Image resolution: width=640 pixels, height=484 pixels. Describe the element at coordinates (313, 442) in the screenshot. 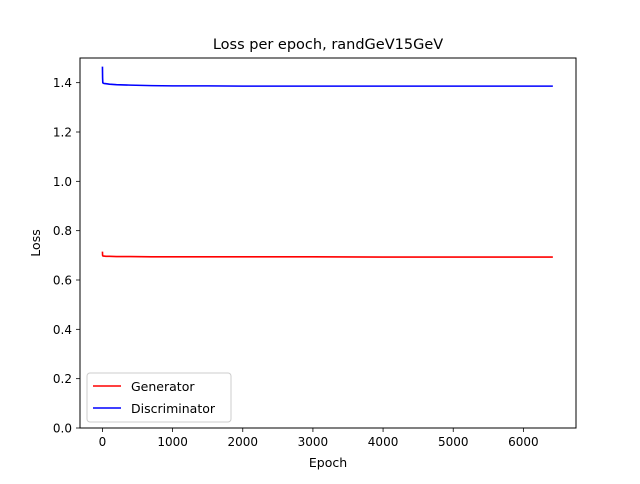

I see `x-tick-label: 3000` at that location.